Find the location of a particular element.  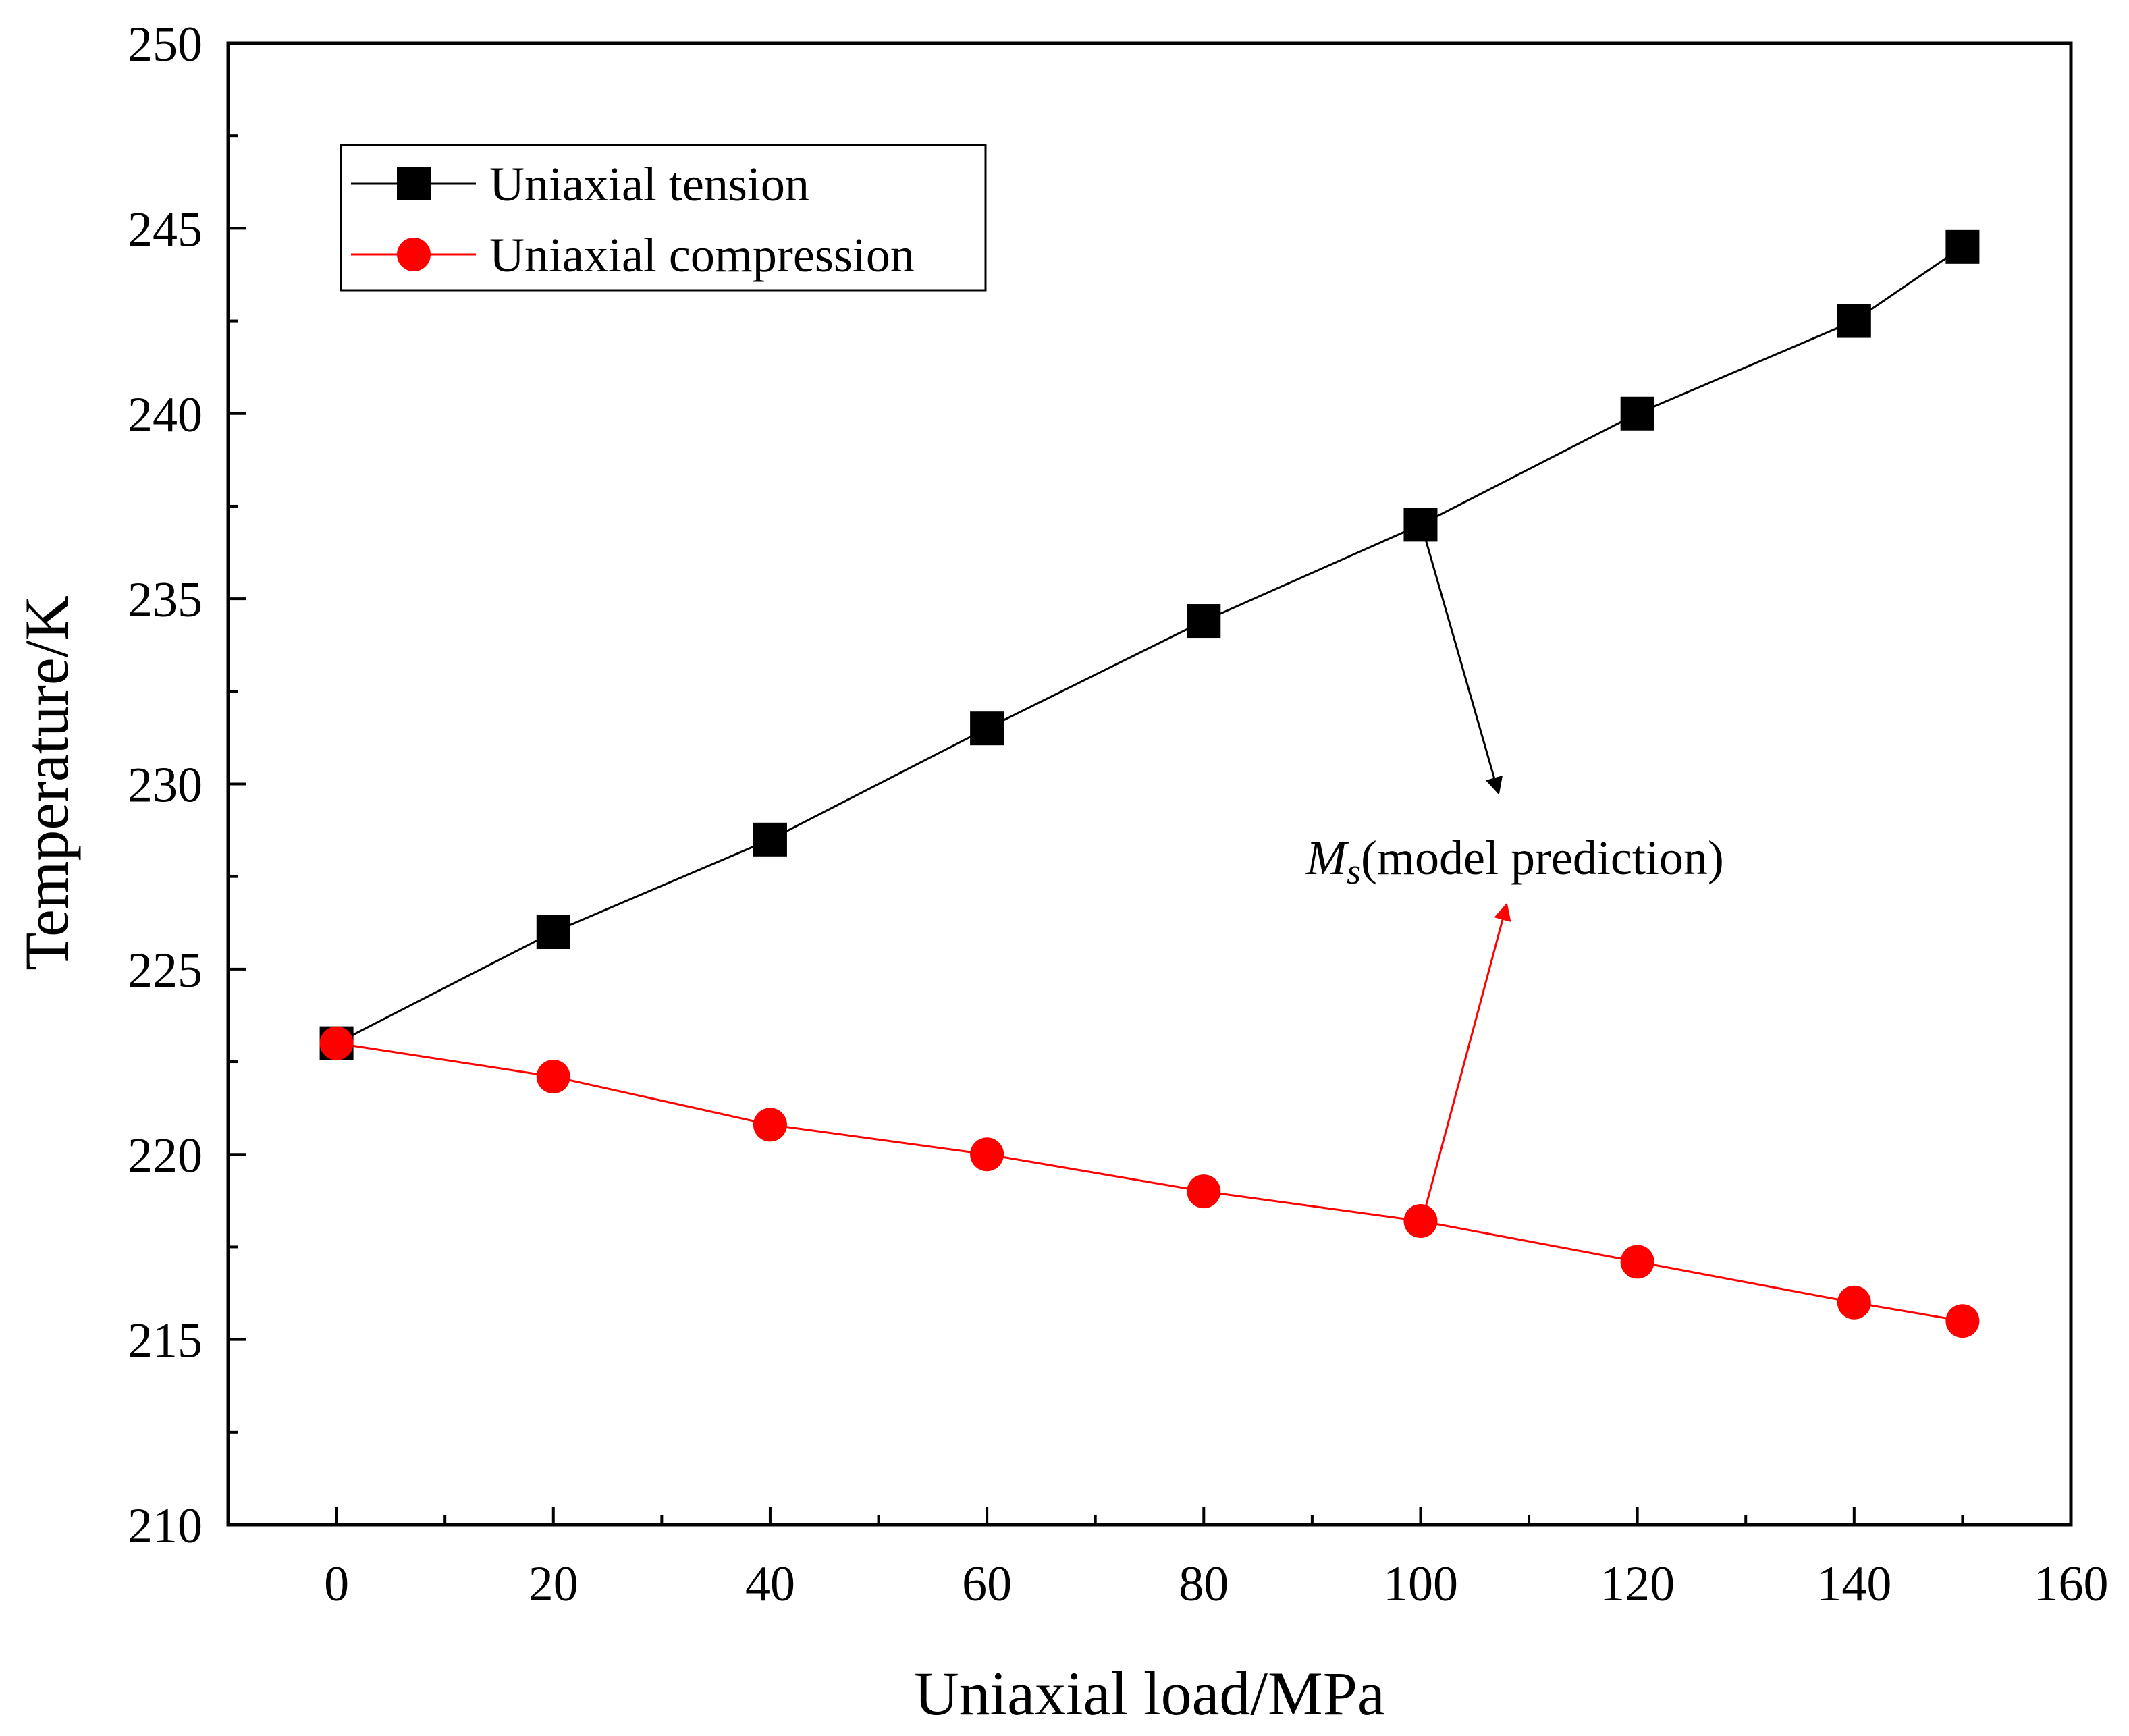

y-tick-label: 225 is located at coordinates (166, 971).